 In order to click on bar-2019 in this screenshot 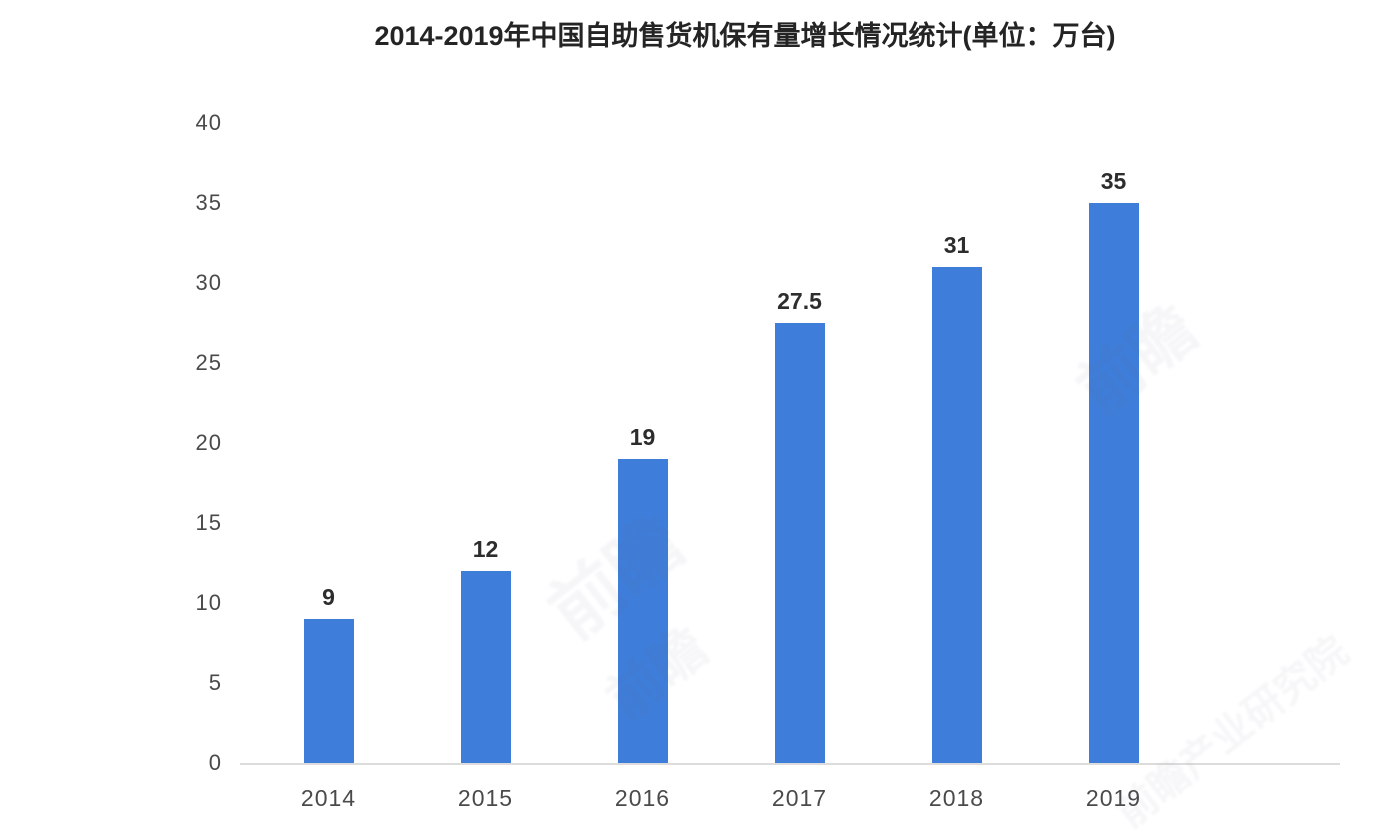, I will do `click(1113, 483)`.